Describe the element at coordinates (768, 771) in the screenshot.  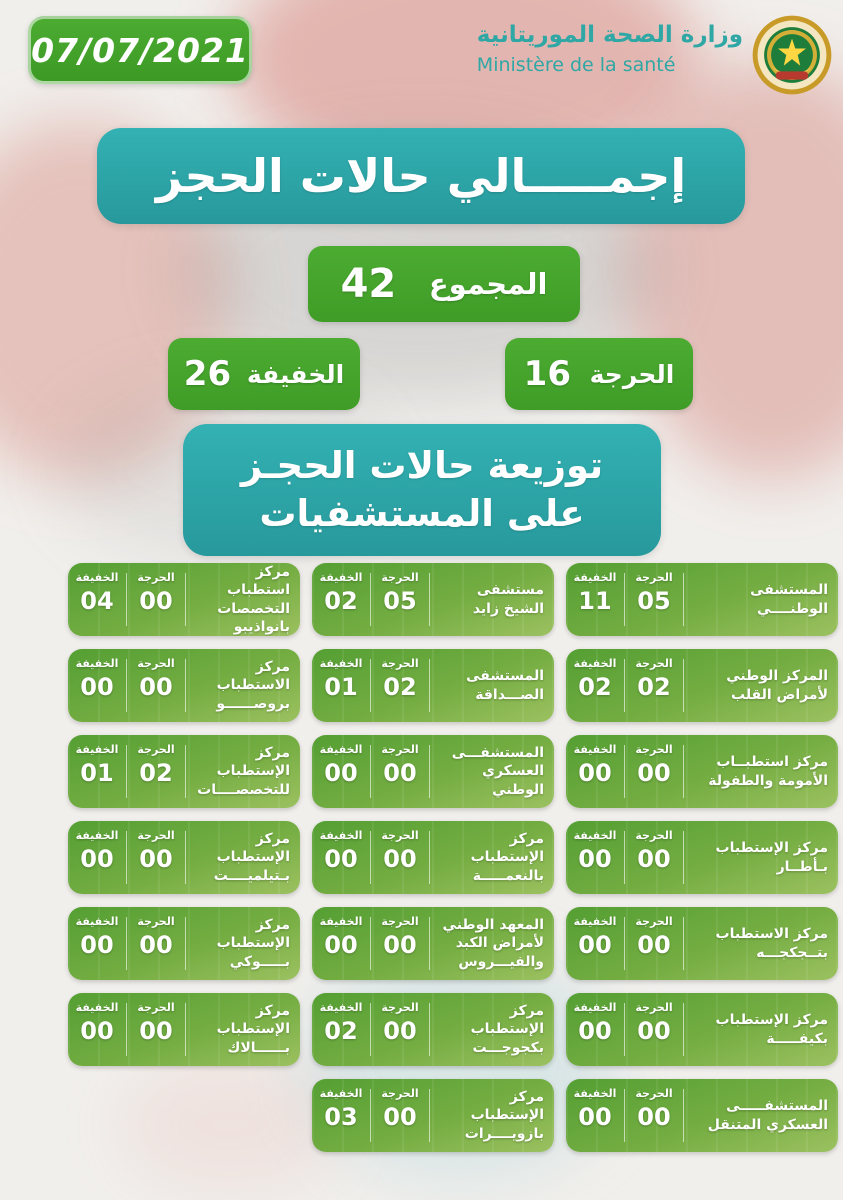
I see `hospital-name: مركز استطبــاب الأمومة والطفولة` at that location.